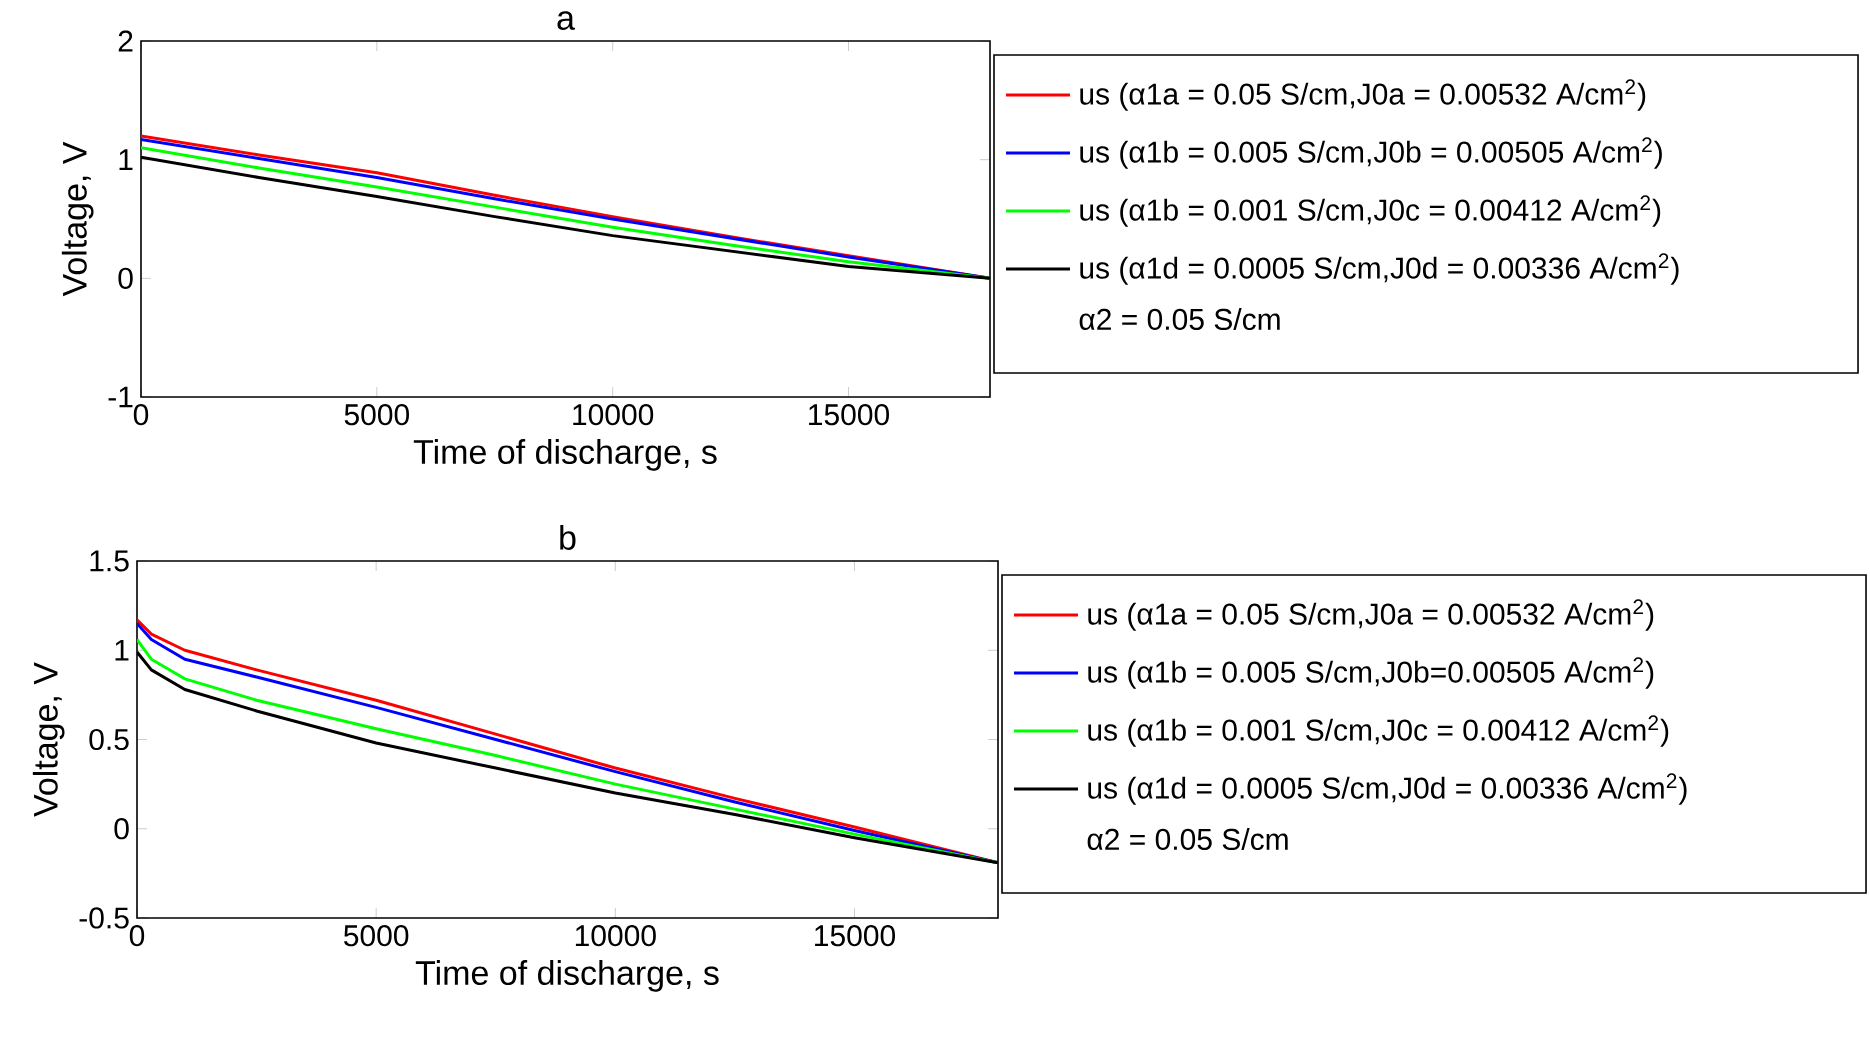  I want to click on x-tick-label: 0, so click(141, 415).